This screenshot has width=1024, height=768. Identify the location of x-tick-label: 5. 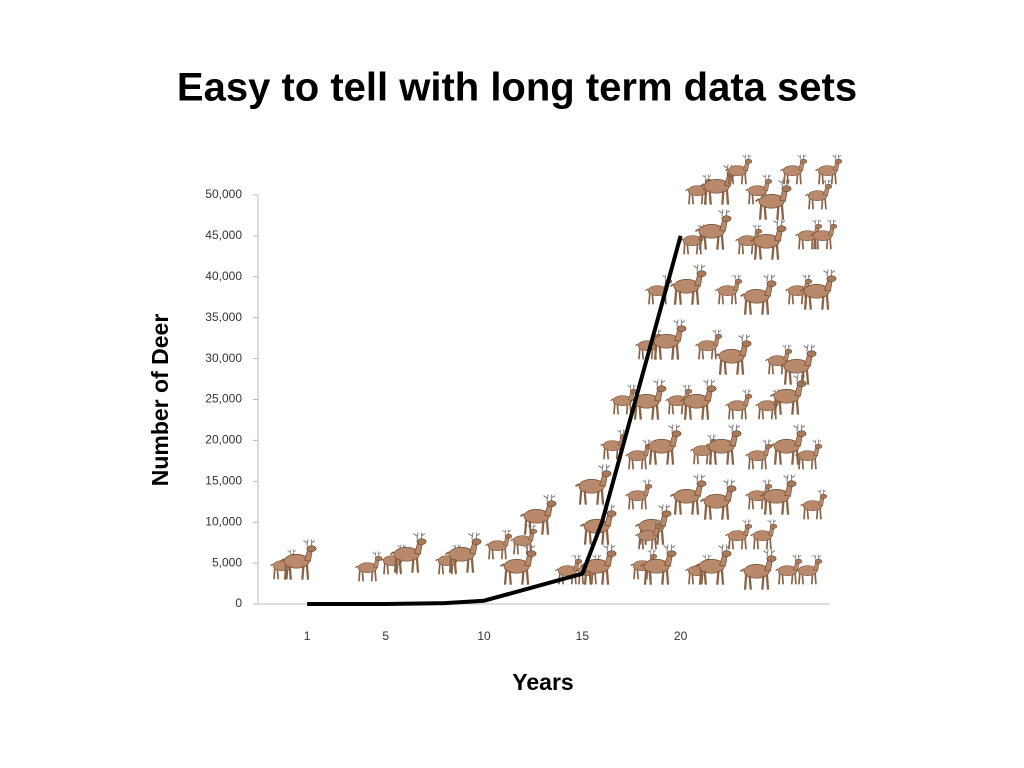
(385, 636).